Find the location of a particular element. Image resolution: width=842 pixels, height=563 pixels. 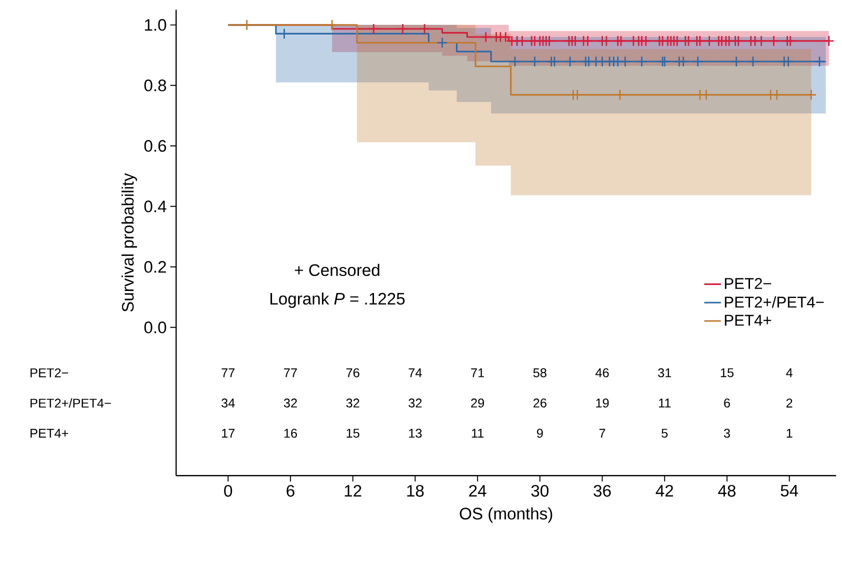

annotation: 26 is located at coordinates (539, 403).